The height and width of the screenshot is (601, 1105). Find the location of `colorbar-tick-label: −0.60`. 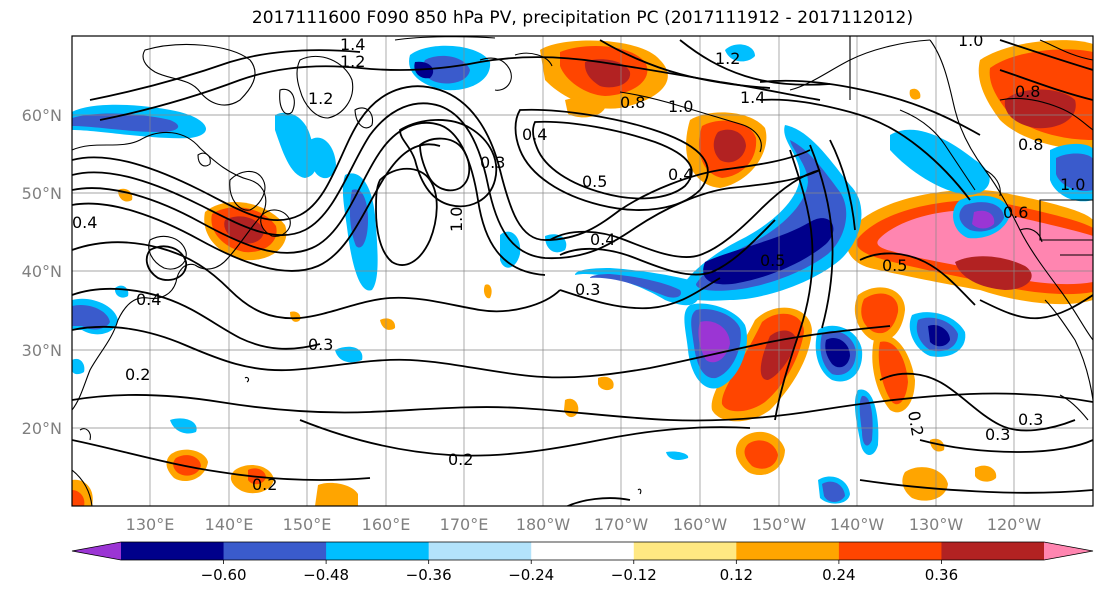

colorbar-tick-label: −0.60 is located at coordinates (224, 575).